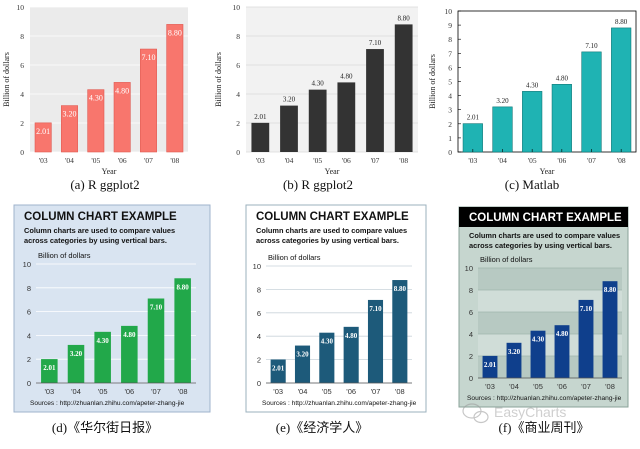  What do you see at coordinates (532, 184) in the screenshot?
I see `panel-caption: (c) Matlab` at bounding box center [532, 184].